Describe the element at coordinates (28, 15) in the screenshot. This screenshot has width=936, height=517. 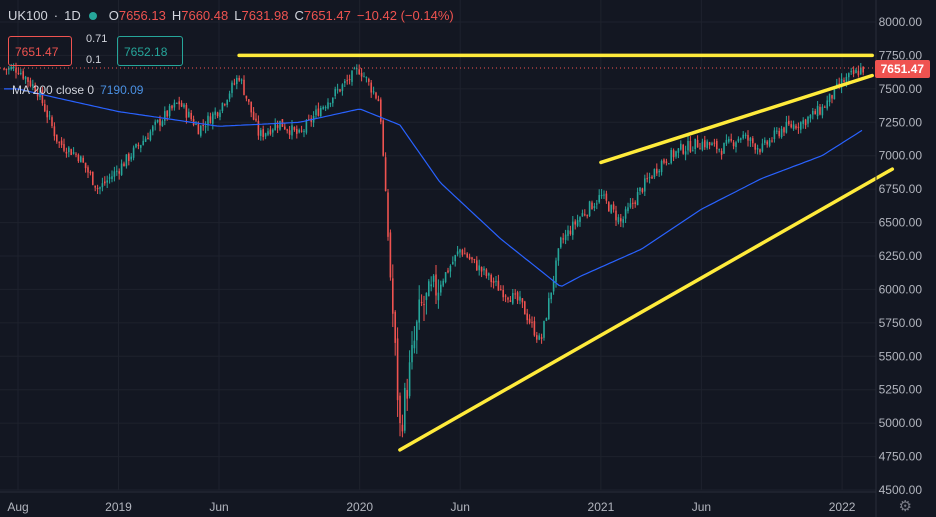
I see `symbol-name: UK100` at that location.